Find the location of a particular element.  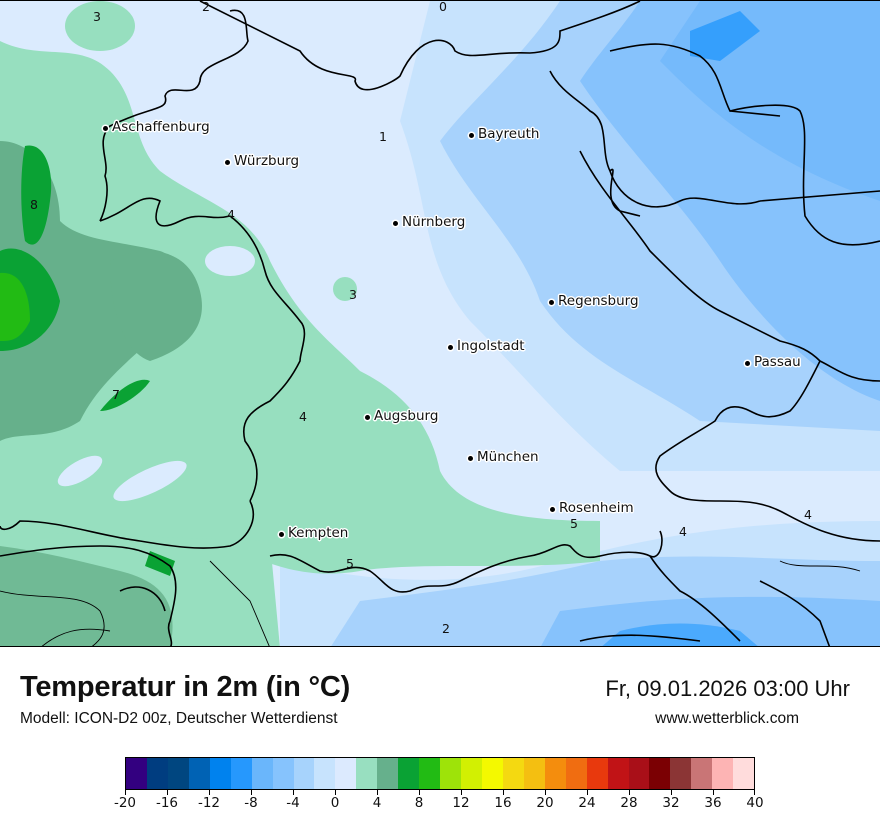

city-label: Augsburg is located at coordinates (406, 416).